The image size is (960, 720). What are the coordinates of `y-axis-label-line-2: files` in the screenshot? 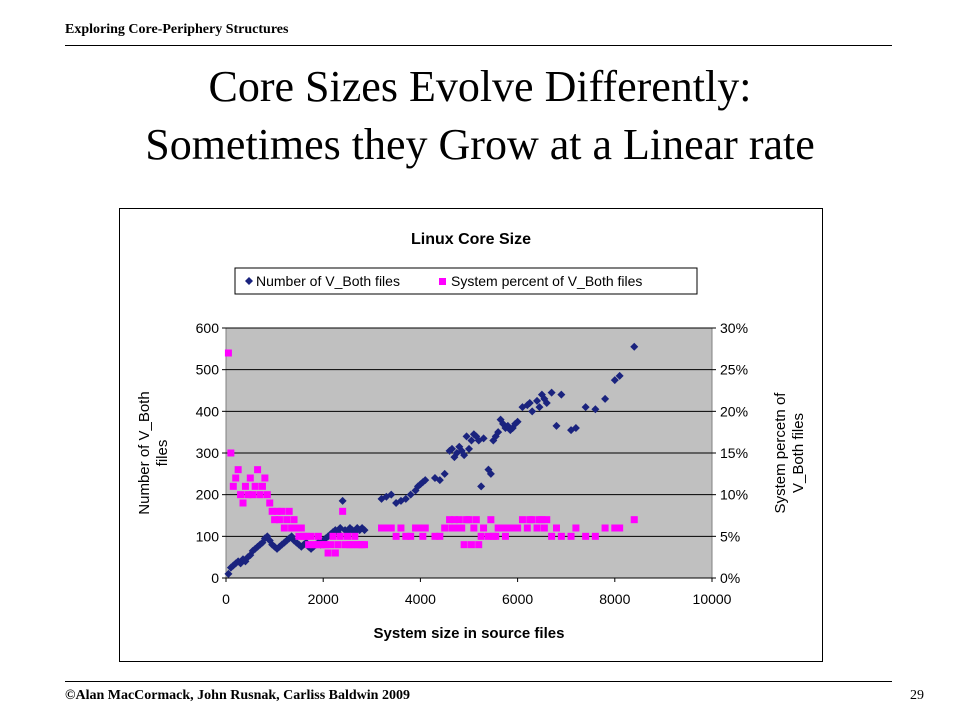 It's located at (162, 453).